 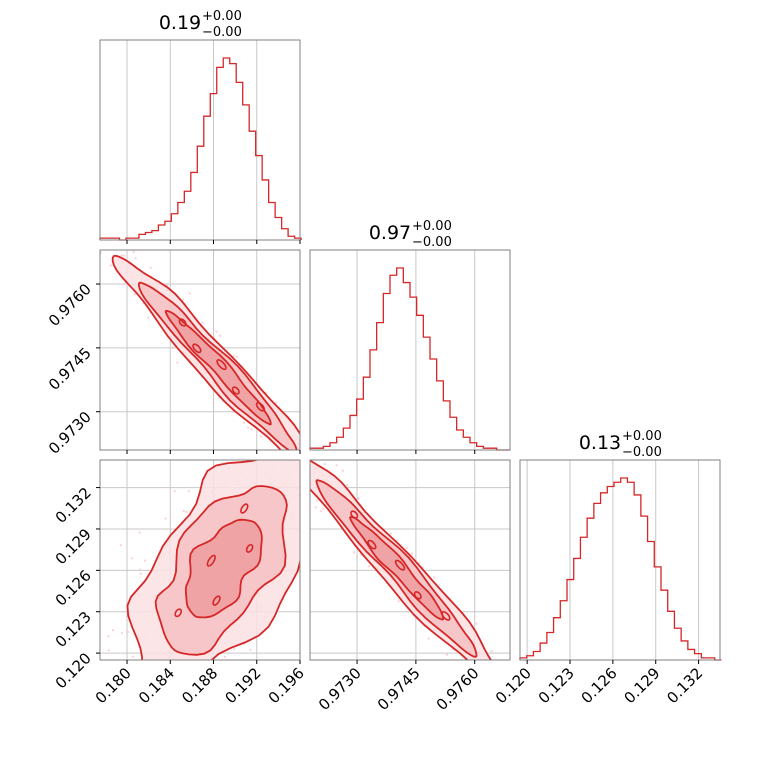 I want to click on diag-0-title: 0.19 +0.00−0.00, so click(x=200, y=24).